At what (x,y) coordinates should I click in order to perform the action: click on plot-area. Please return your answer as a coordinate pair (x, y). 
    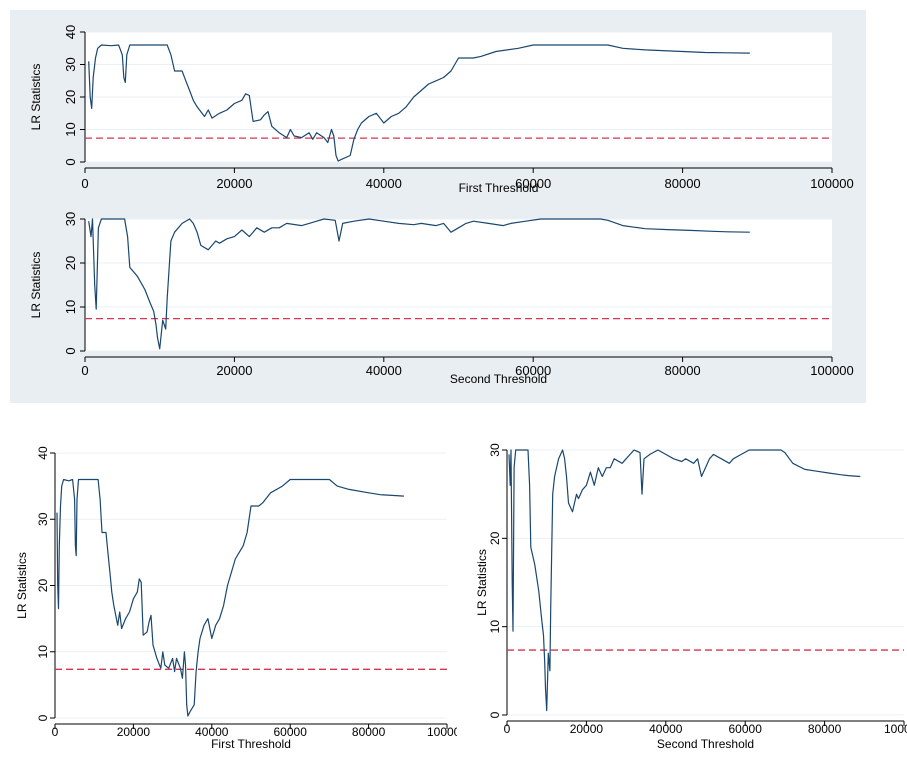
    Looking at the image, I should click on (458, 285).